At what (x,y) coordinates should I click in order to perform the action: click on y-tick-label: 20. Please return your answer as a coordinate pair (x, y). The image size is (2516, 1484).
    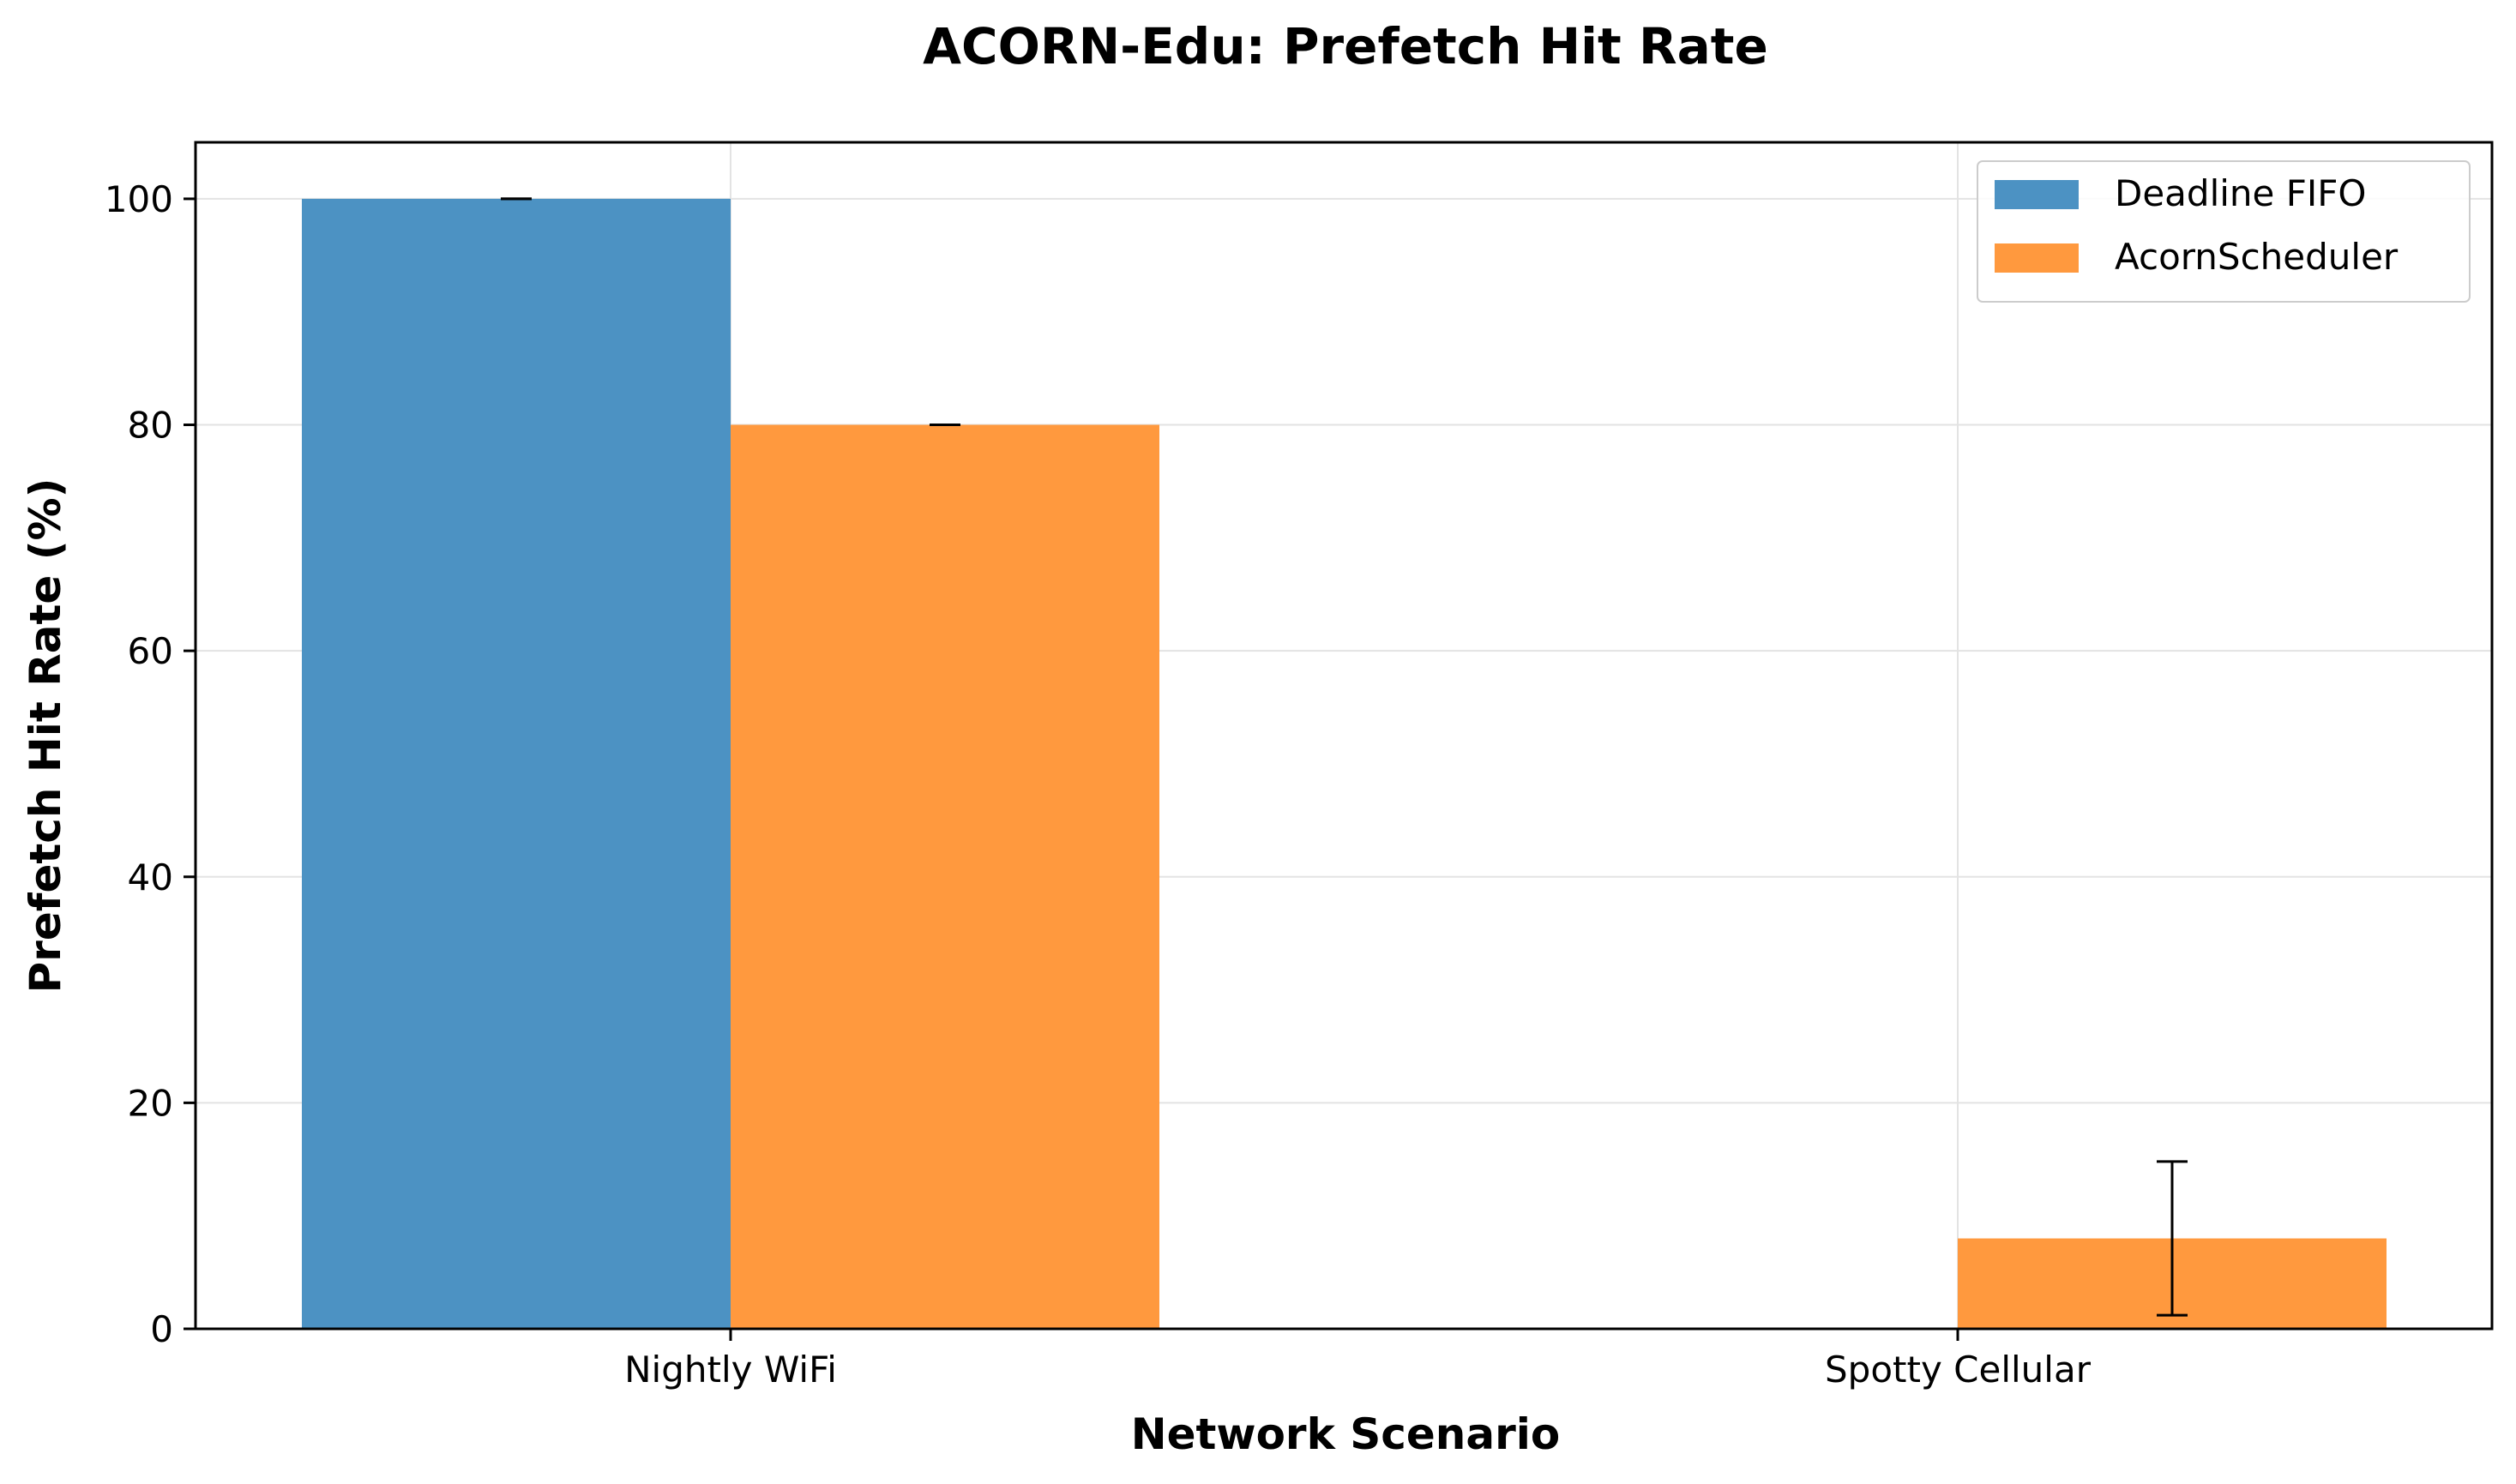
    Looking at the image, I should click on (150, 1103).